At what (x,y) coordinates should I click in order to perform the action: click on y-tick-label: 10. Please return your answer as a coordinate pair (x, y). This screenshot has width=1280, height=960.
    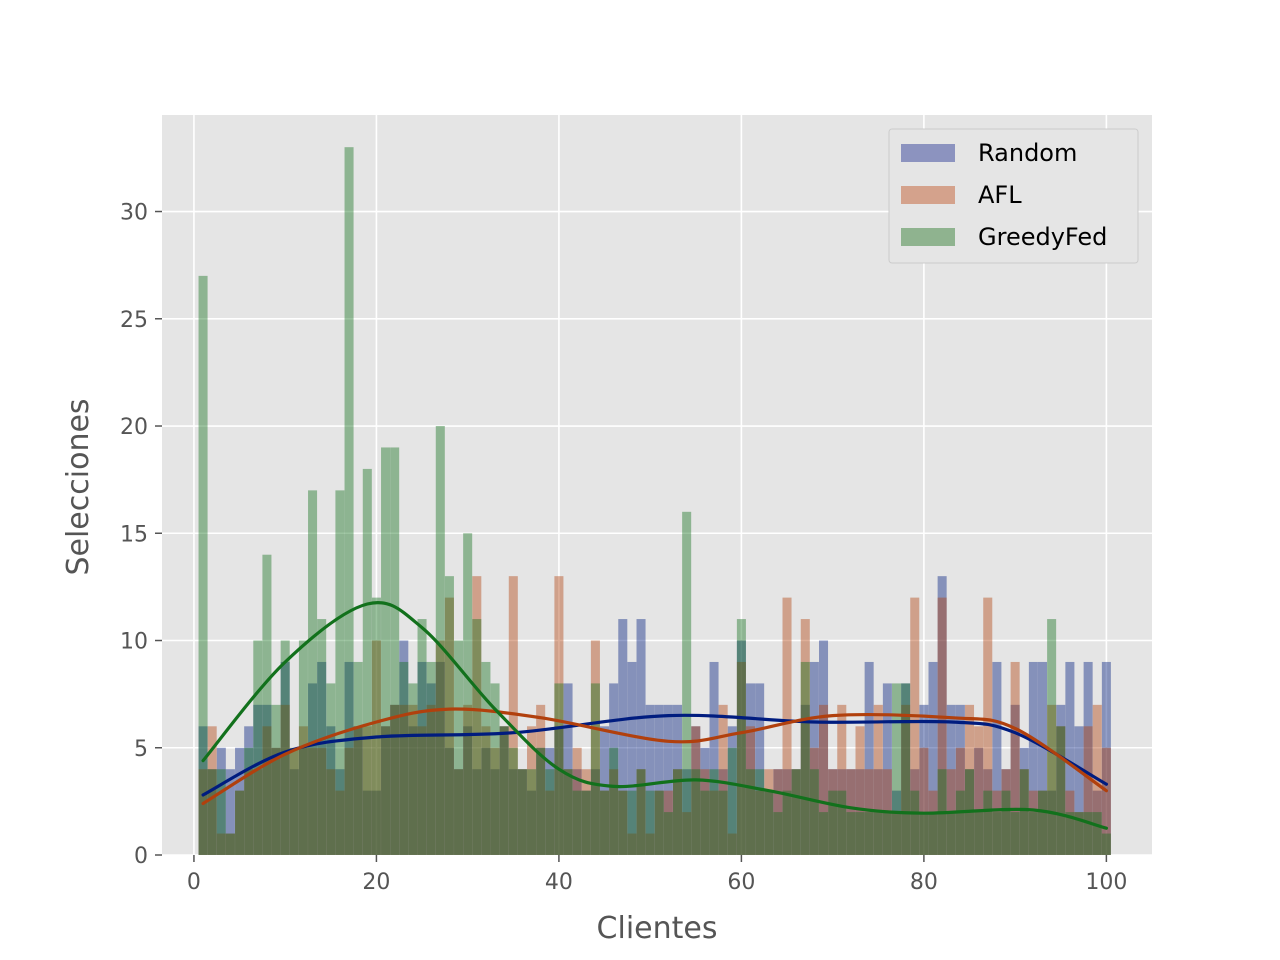
    Looking at the image, I should click on (134, 642).